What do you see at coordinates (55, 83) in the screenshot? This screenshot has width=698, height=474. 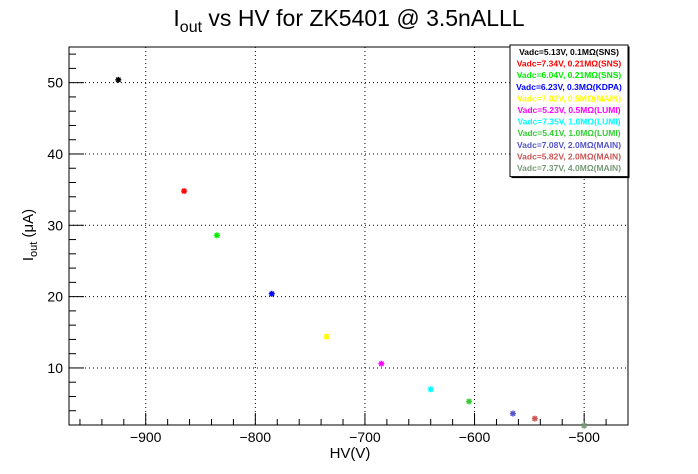 I see `y-tick-label: 50` at bounding box center [55, 83].